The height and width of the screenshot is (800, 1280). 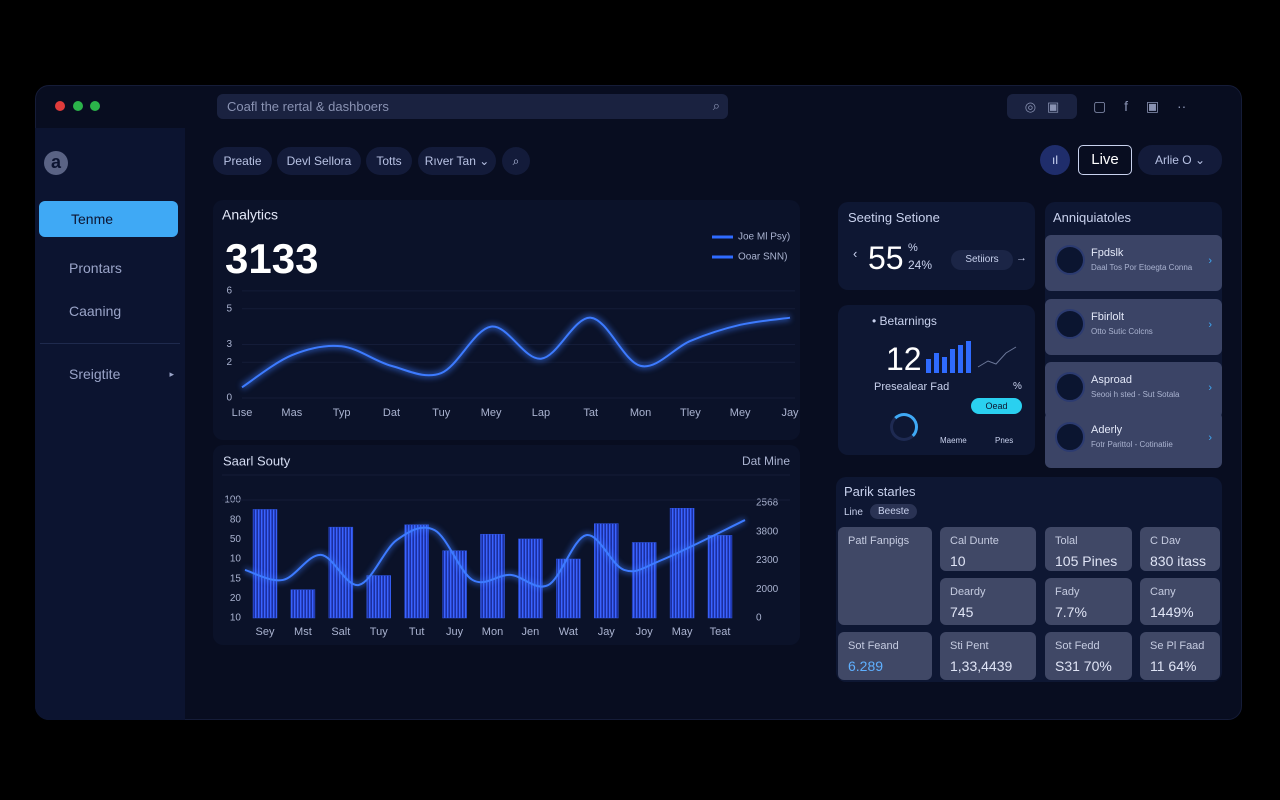 I want to click on panel-title: • Betarnings, so click(x=904, y=321).